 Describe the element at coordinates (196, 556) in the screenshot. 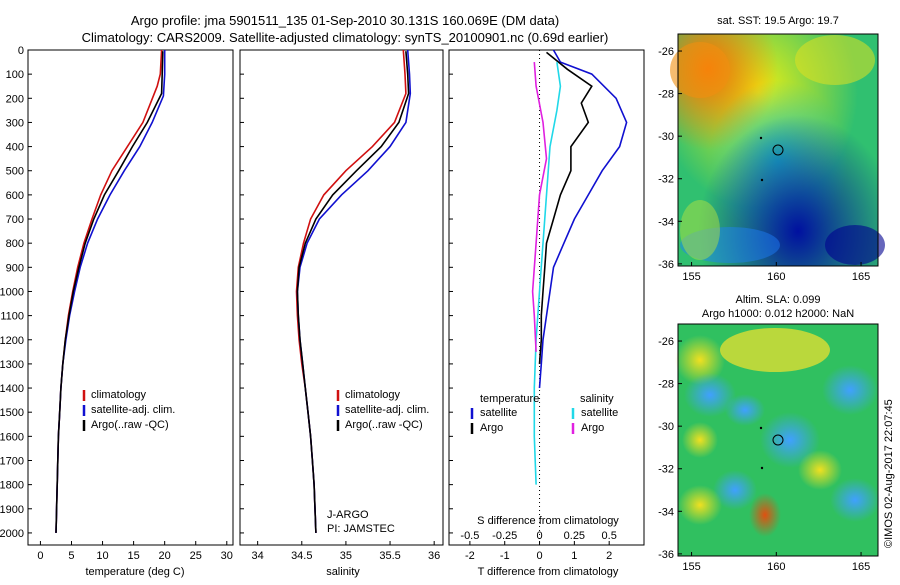

I see `temperature-x-tick-label: 25` at that location.